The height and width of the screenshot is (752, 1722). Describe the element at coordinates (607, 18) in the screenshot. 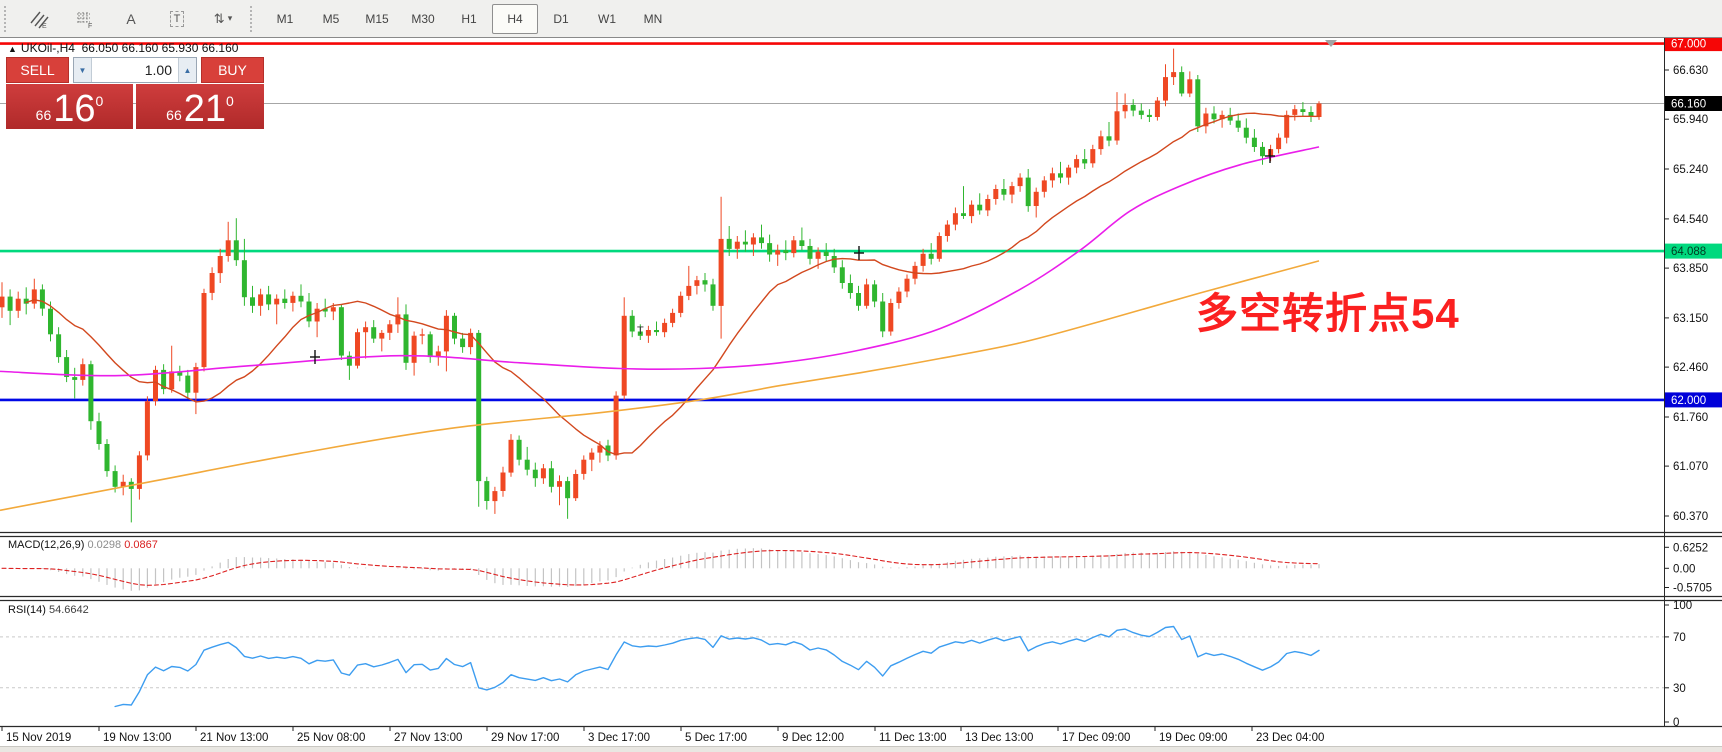

I see `timeframe-w1: W1` at that location.